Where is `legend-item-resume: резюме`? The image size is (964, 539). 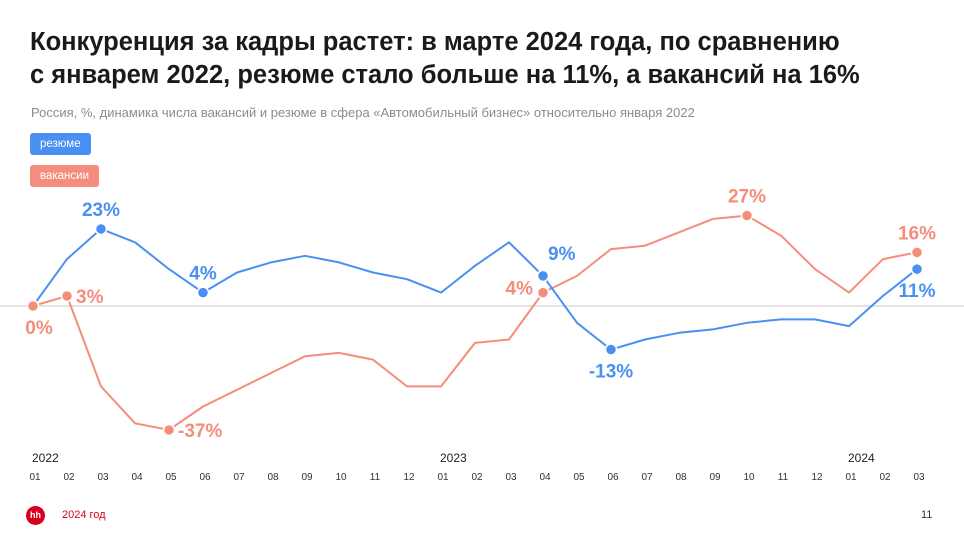 legend-item-resume: резюме is located at coordinates (60, 144).